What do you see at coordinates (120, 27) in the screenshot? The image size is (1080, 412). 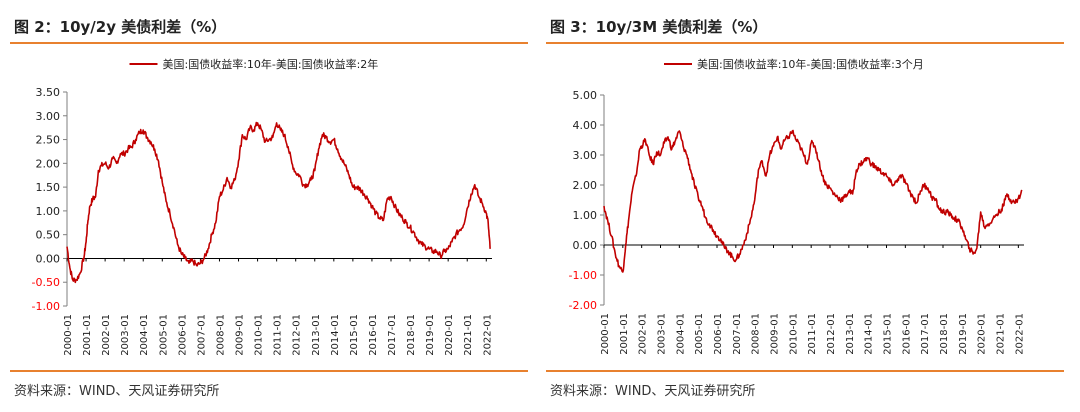 I see `figure-title: 图 2：10y/2y 美债利差（%）` at bounding box center [120, 27].